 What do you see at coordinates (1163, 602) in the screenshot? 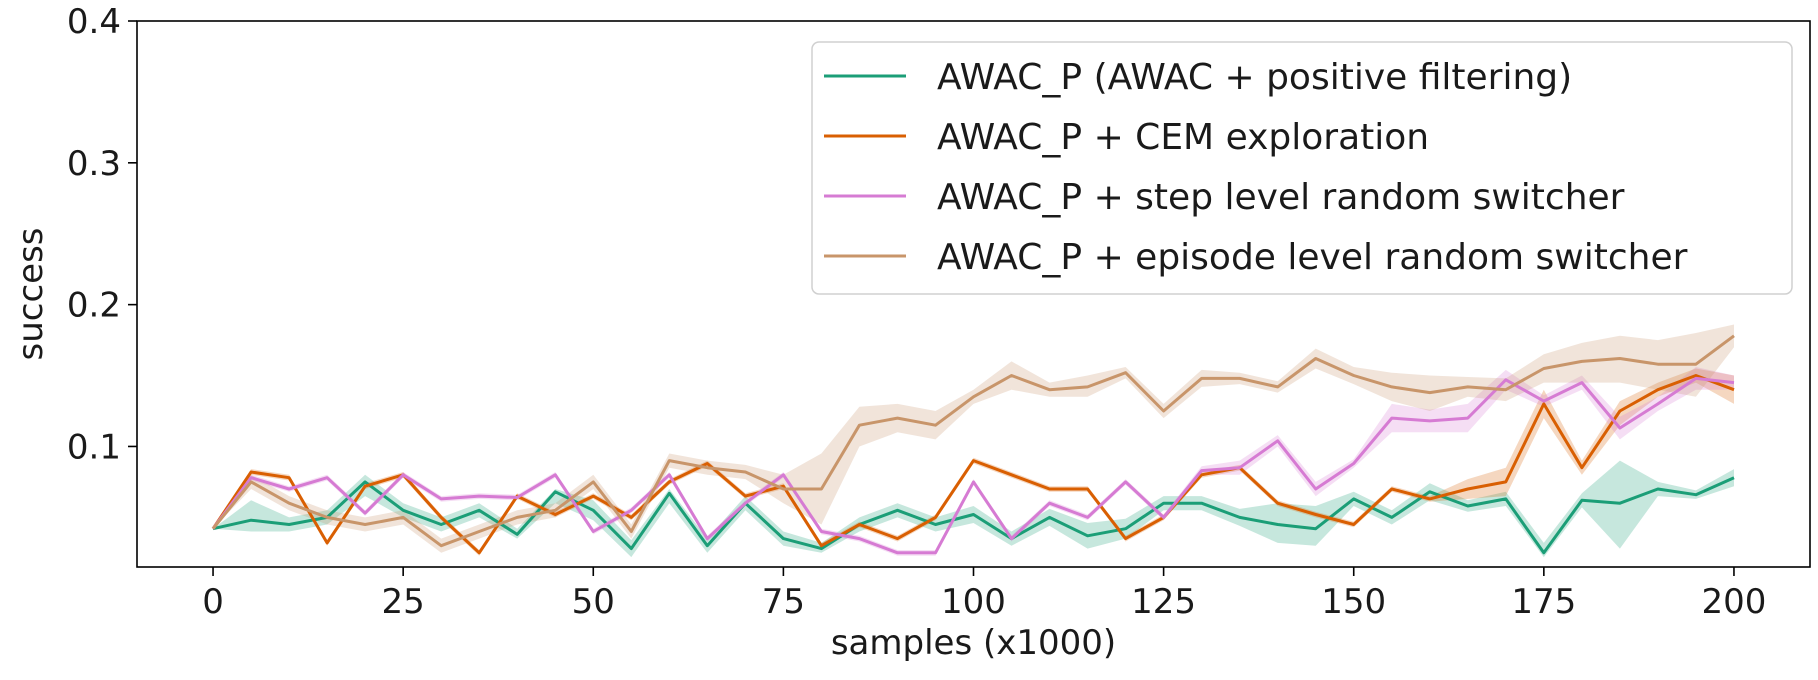
I see `x-tick-label: 125` at bounding box center [1163, 602].